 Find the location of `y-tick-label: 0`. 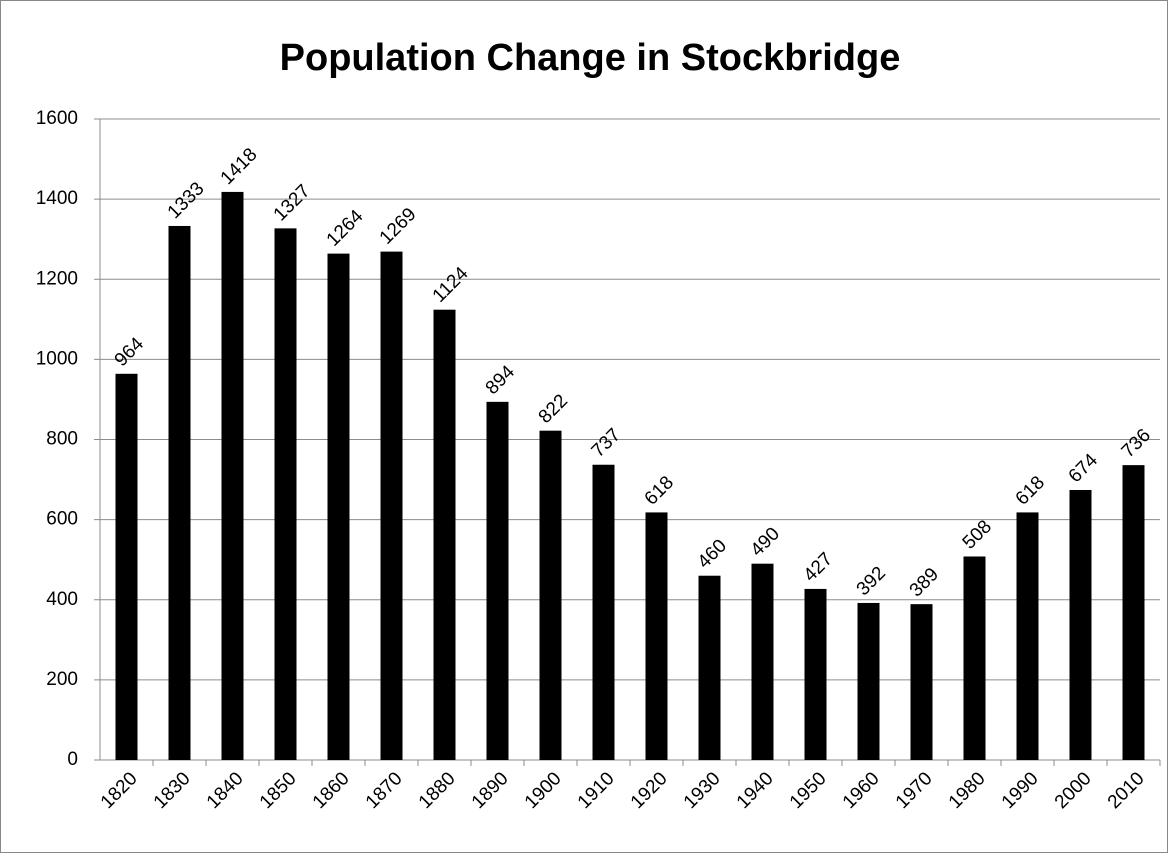

y-tick-label: 0 is located at coordinates (72, 759).